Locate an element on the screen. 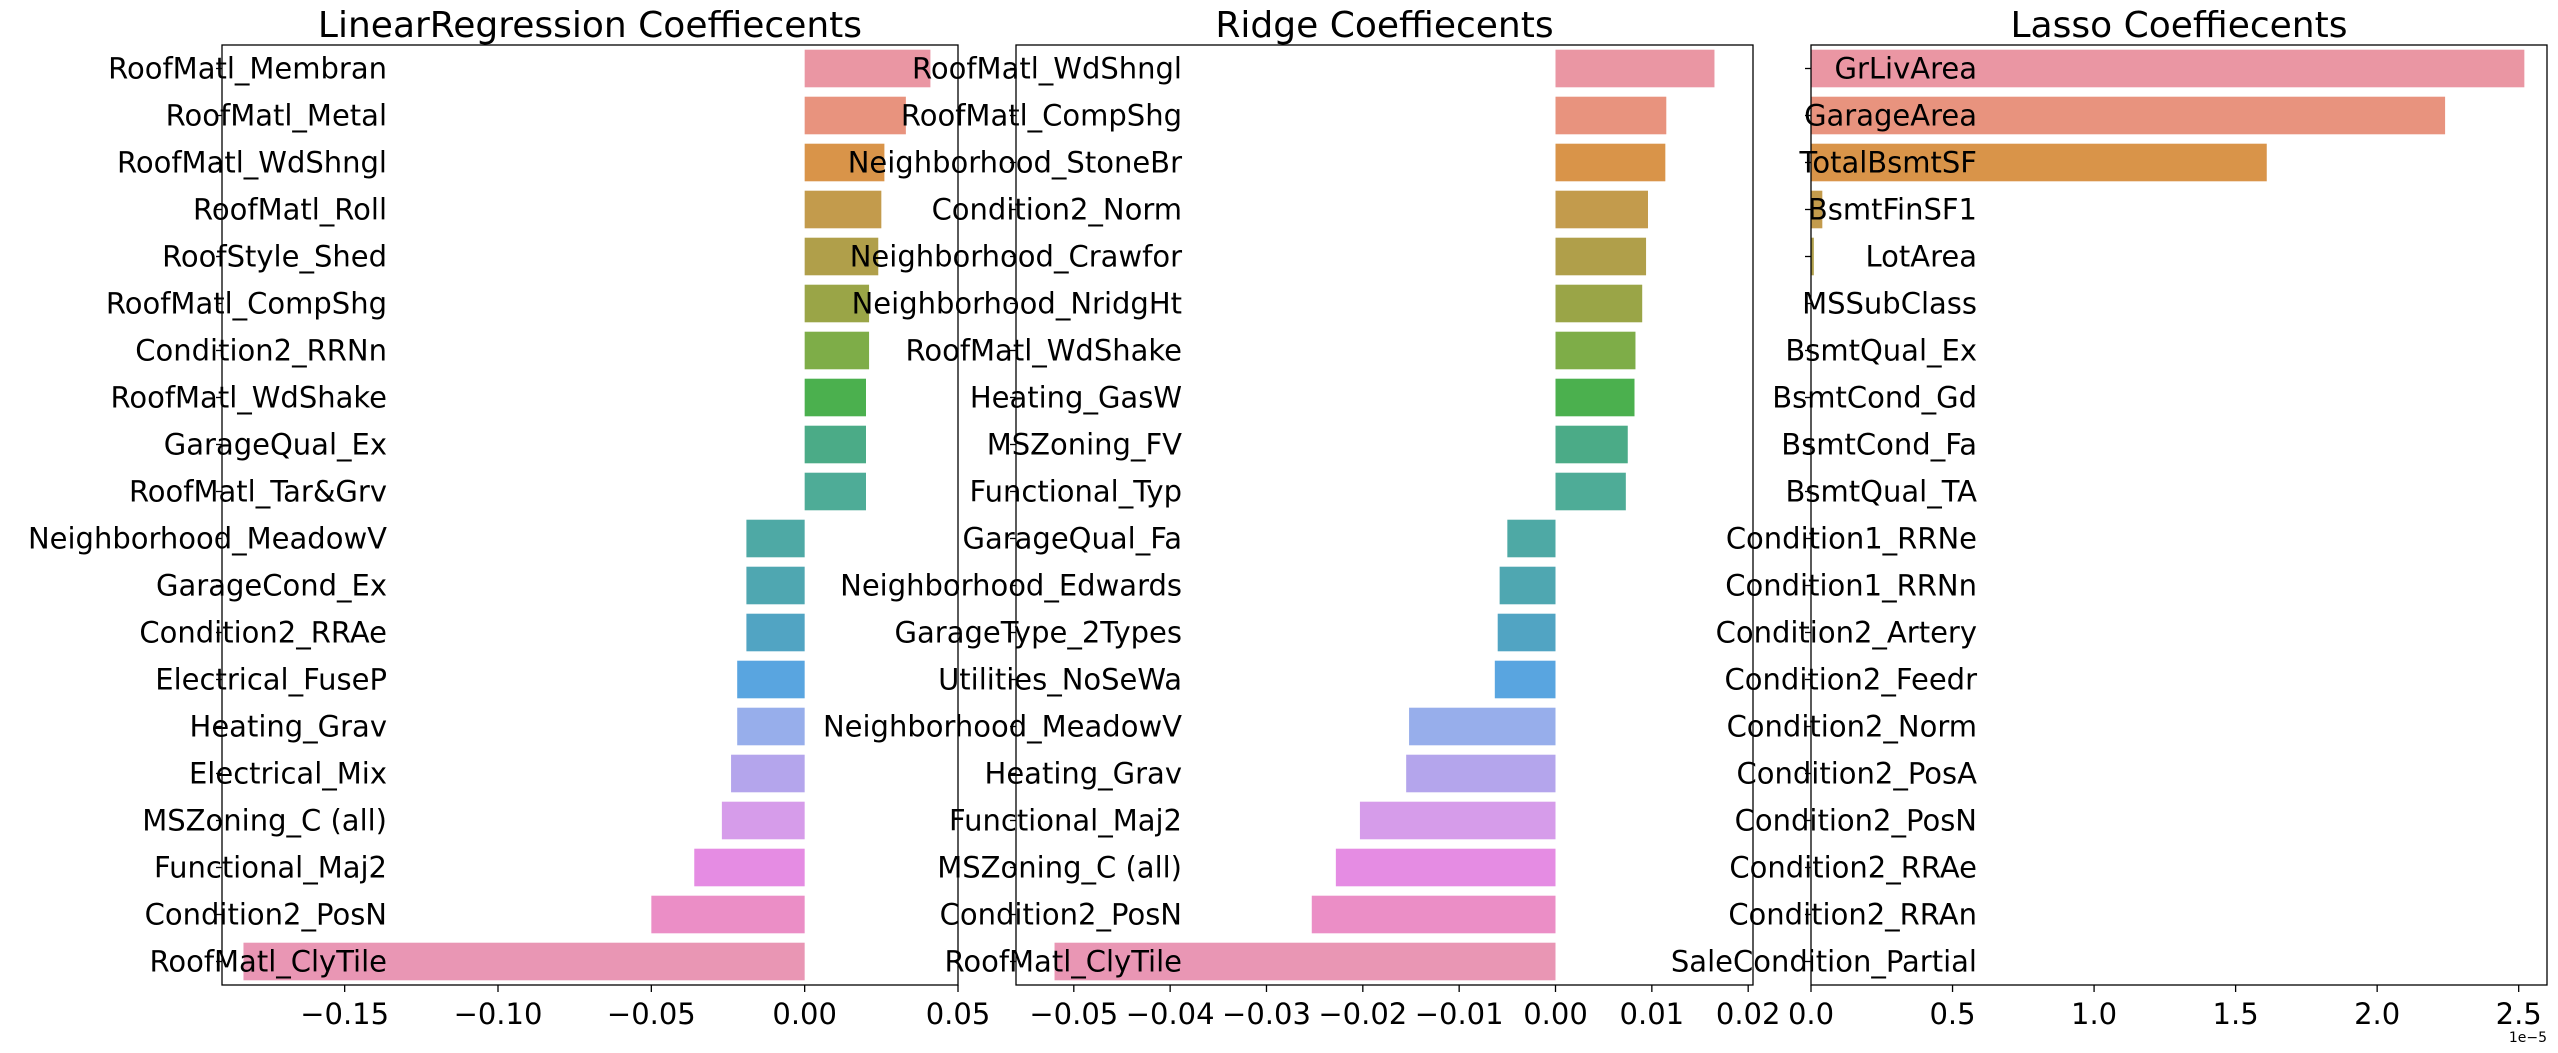 The width and height of the screenshot is (2558, 1053). lasso-ytick-label: MSSubClass is located at coordinates (1889, 304).